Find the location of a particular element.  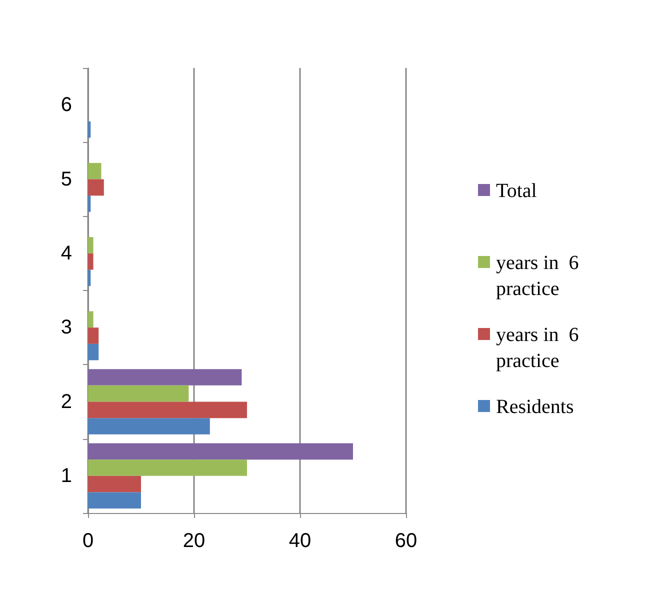

y-tick-label: 1 is located at coordinates (66, 475).